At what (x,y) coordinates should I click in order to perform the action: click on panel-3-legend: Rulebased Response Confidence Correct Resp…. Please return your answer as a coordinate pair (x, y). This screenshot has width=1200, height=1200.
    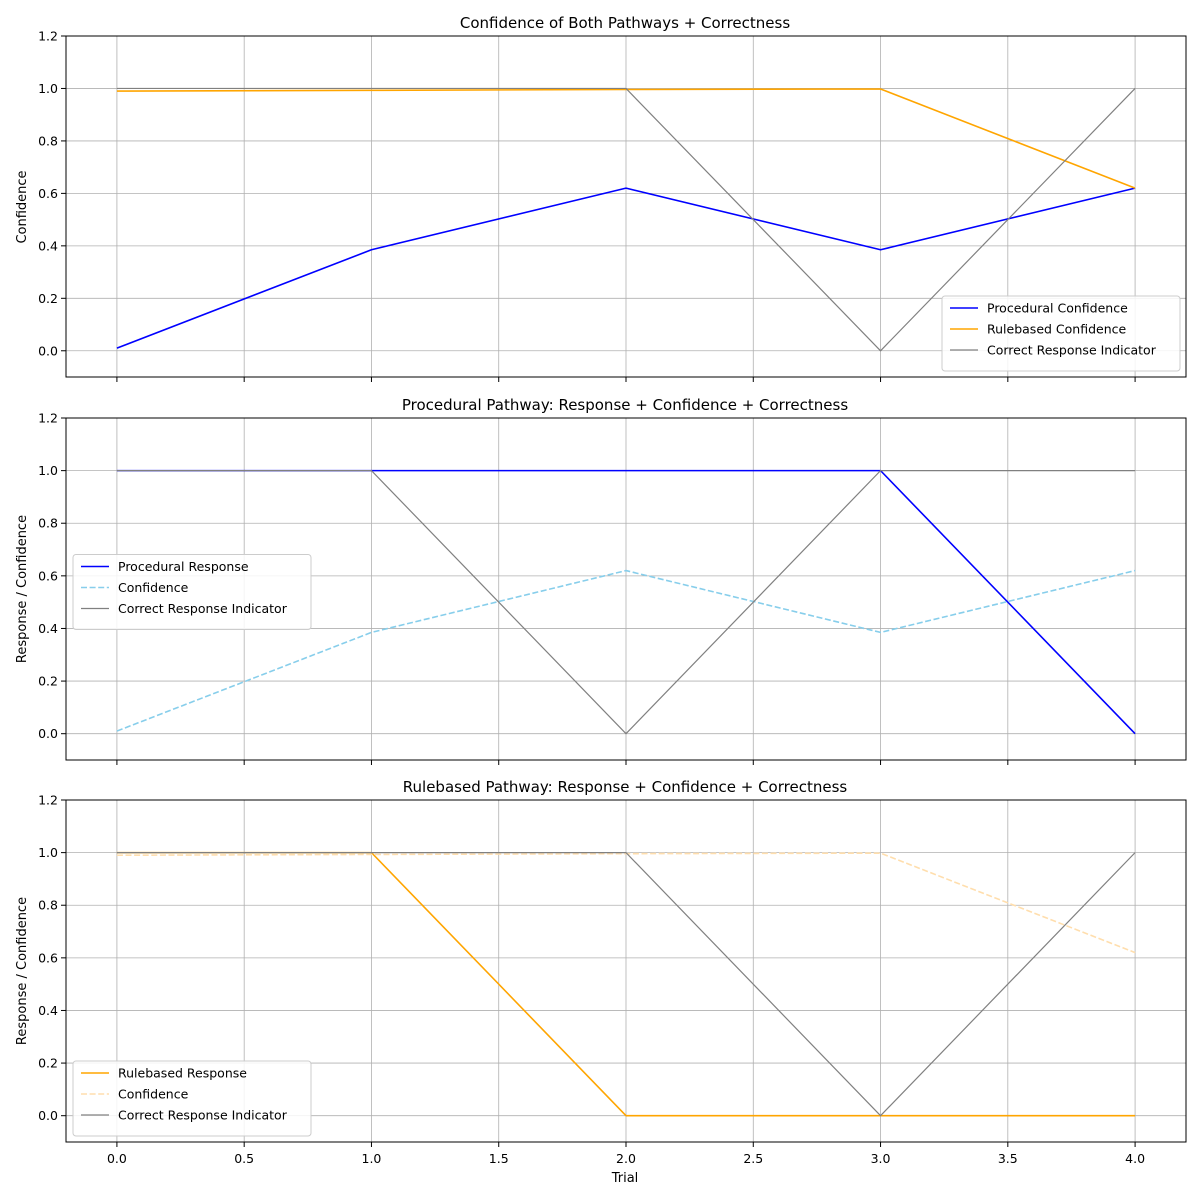
    Looking at the image, I should click on (192, 1098).